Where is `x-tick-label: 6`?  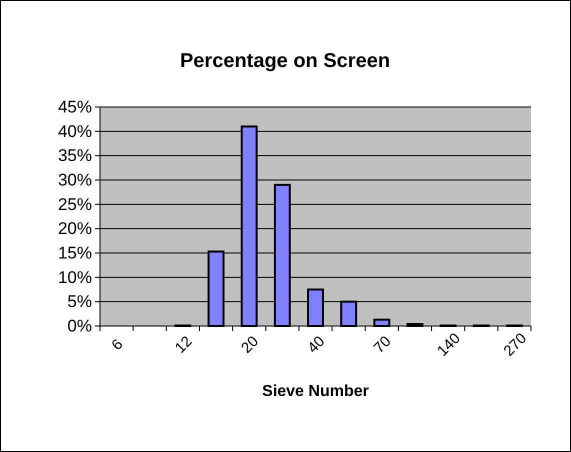 x-tick-label: 6 is located at coordinates (117, 345).